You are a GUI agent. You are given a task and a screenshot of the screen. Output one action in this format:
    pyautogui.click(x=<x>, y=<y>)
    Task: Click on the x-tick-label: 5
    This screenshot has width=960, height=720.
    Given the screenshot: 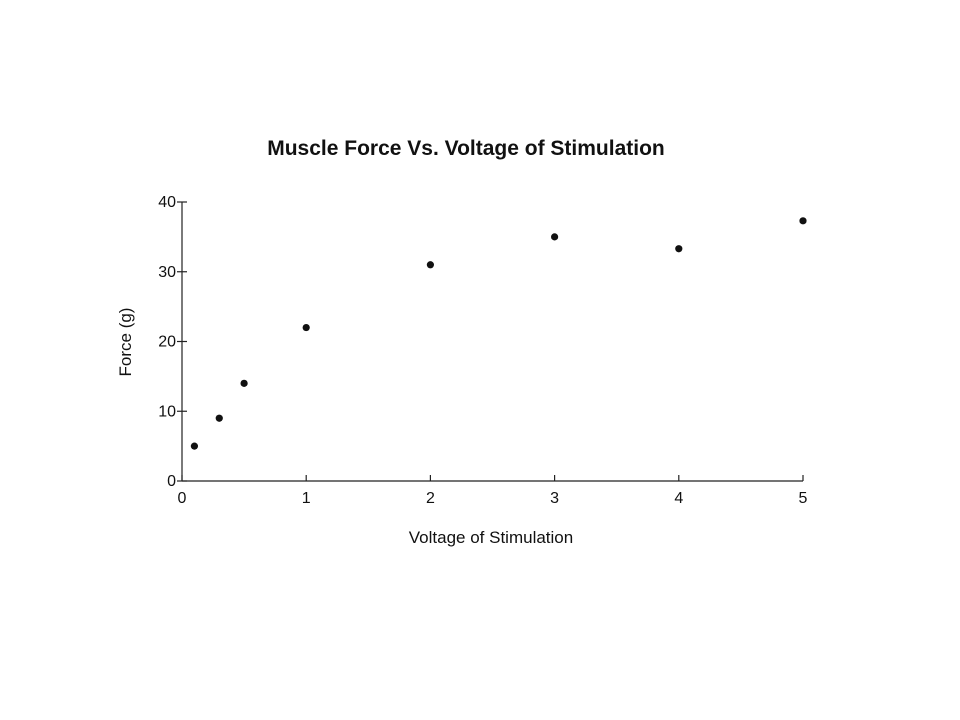 What is the action you would take?
    pyautogui.click(x=803, y=498)
    